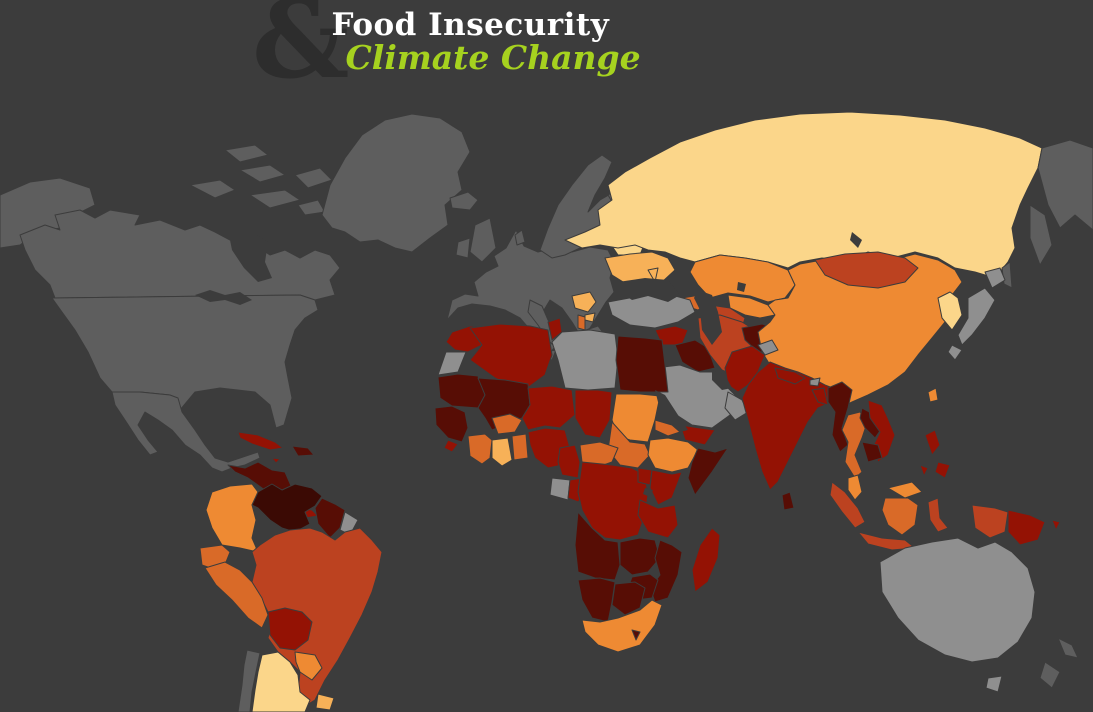 This screenshot has width=1093, height=712. What do you see at coordinates (658, 519) in the screenshot?
I see `country-tanzania` at bounding box center [658, 519].